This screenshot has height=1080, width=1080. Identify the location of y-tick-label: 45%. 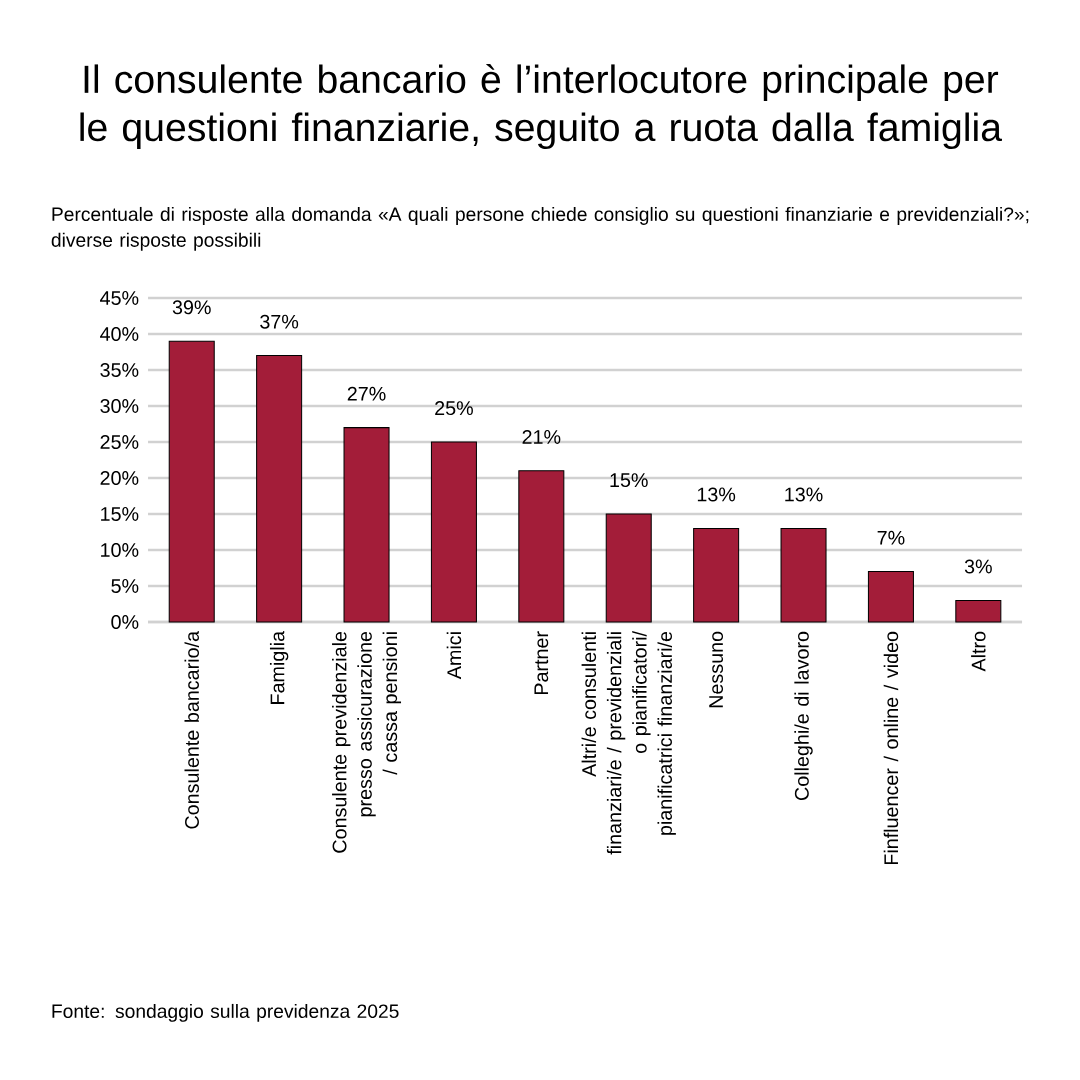
(119, 298).